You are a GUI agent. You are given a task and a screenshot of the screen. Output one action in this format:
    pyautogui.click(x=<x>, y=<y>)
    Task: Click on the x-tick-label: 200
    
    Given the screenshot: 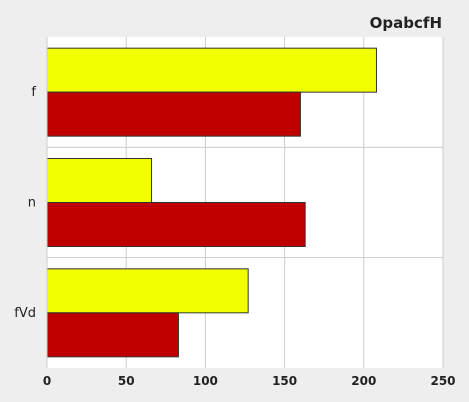 What is the action you would take?
    pyautogui.click(x=363, y=381)
    